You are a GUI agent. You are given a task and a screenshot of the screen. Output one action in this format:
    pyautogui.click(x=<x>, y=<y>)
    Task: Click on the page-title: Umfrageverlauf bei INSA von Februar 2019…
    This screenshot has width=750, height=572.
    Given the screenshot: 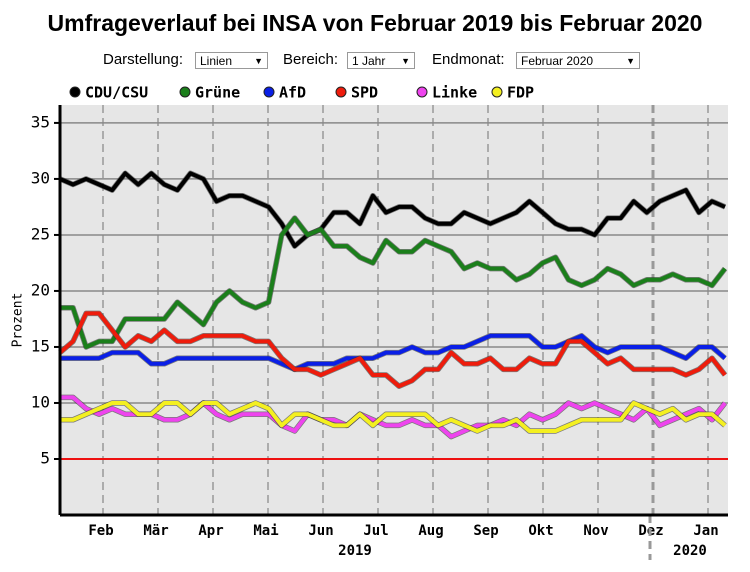 What is the action you would take?
    pyautogui.click(x=375, y=23)
    